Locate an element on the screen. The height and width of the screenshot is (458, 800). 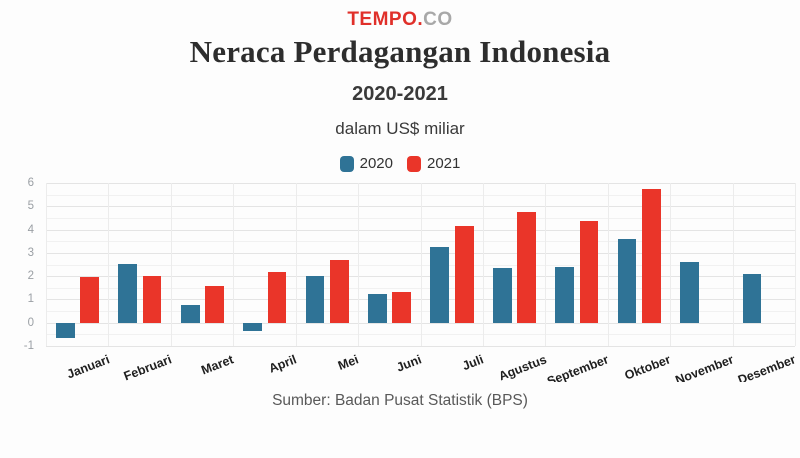
bar-2020-desember is located at coordinates (752, 298).